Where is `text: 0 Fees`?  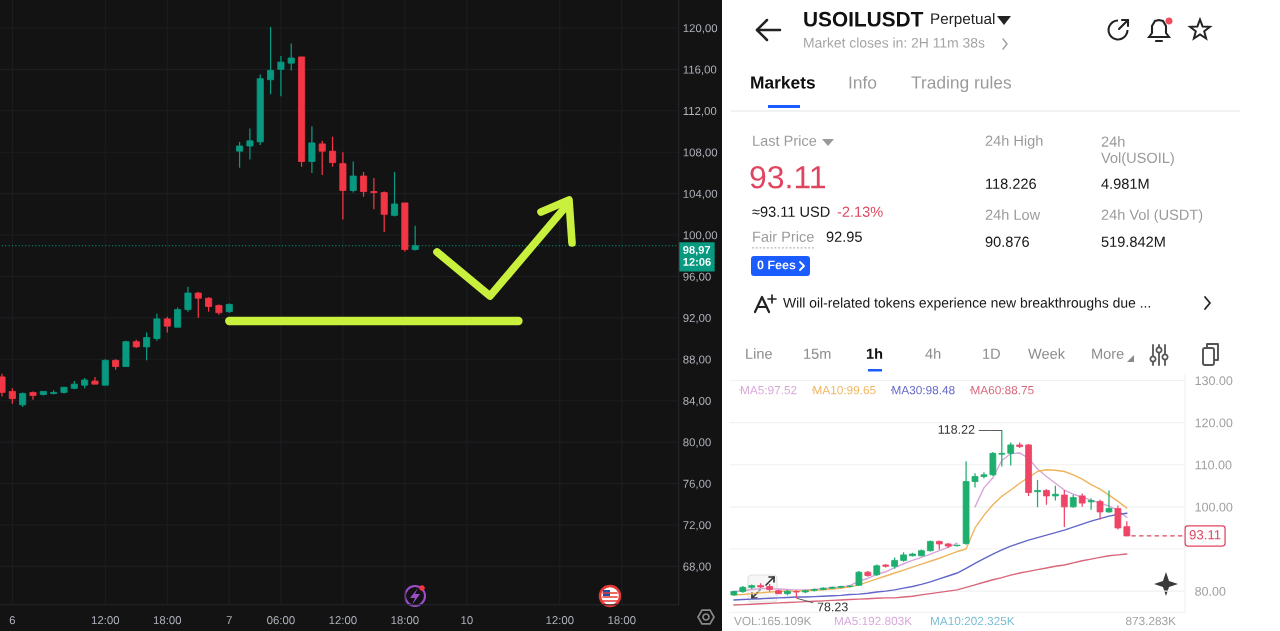
text: 0 Fees is located at coordinates (776, 265).